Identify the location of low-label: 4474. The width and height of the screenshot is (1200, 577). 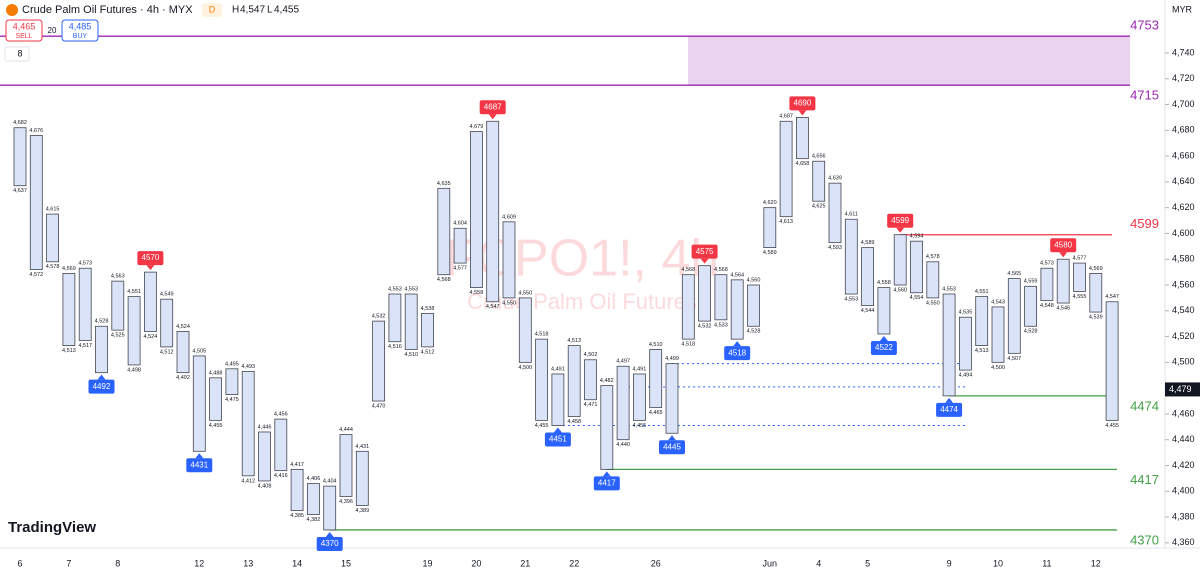
(949, 409).